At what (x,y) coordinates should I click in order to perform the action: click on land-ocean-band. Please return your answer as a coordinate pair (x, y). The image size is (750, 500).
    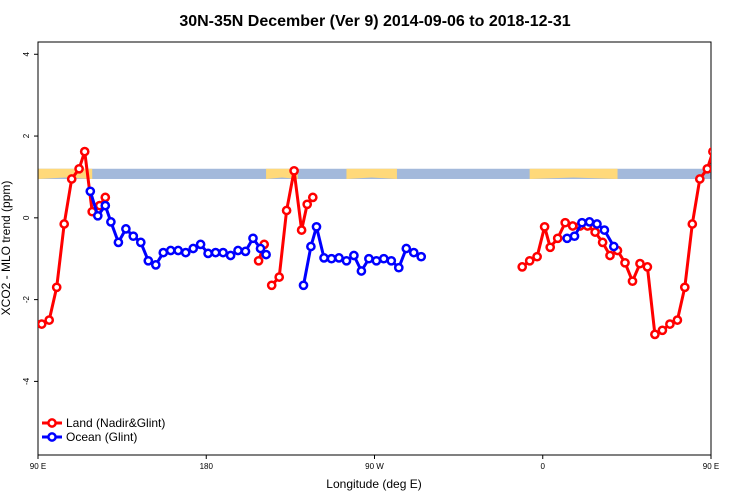
    Looking at the image, I should click on (394, 173).